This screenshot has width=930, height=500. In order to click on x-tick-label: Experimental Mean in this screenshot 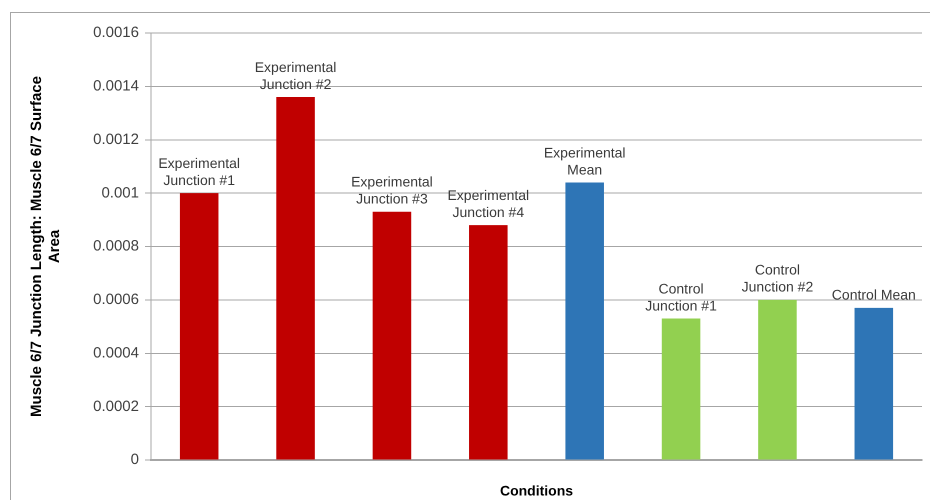, I will do `click(585, 161)`.